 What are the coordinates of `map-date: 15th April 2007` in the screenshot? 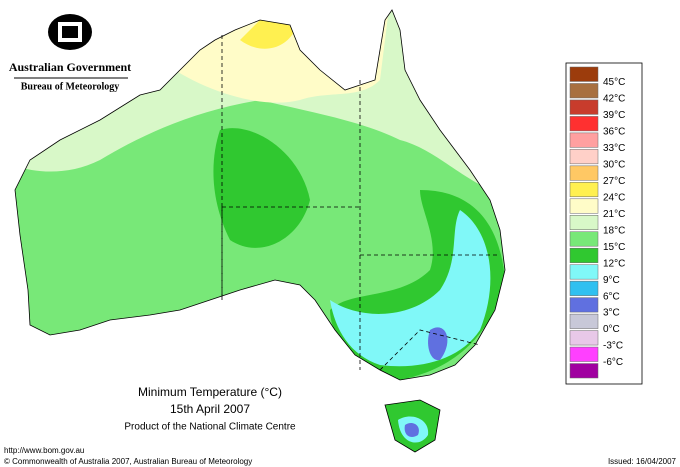 It's located at (210, 409).